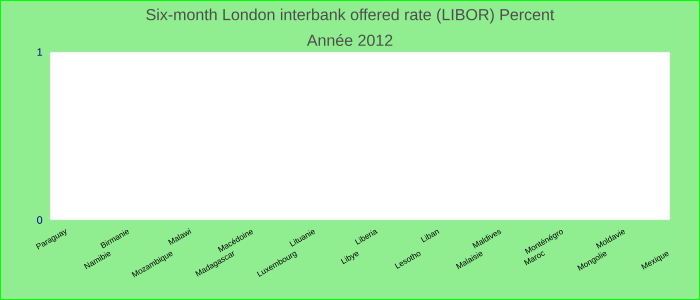 This screenshot has width=700, height=300. What do you see at coordinates (349, 40) in the screenshot?
I see `chart-subtitle: Année 2012` at bounding box center [349, 40].